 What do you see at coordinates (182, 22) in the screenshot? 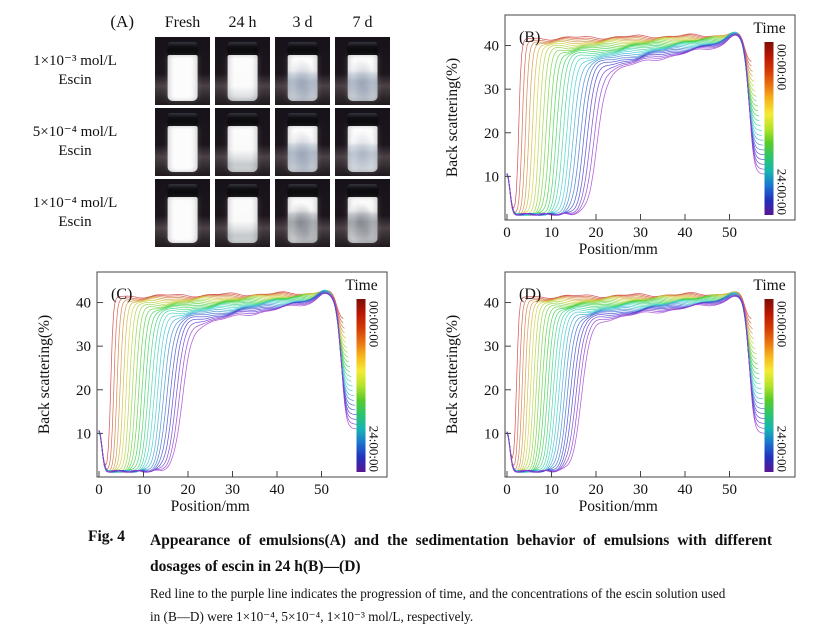
I see `column-header-fresh: Fresh` at bounding box center [182, 22].